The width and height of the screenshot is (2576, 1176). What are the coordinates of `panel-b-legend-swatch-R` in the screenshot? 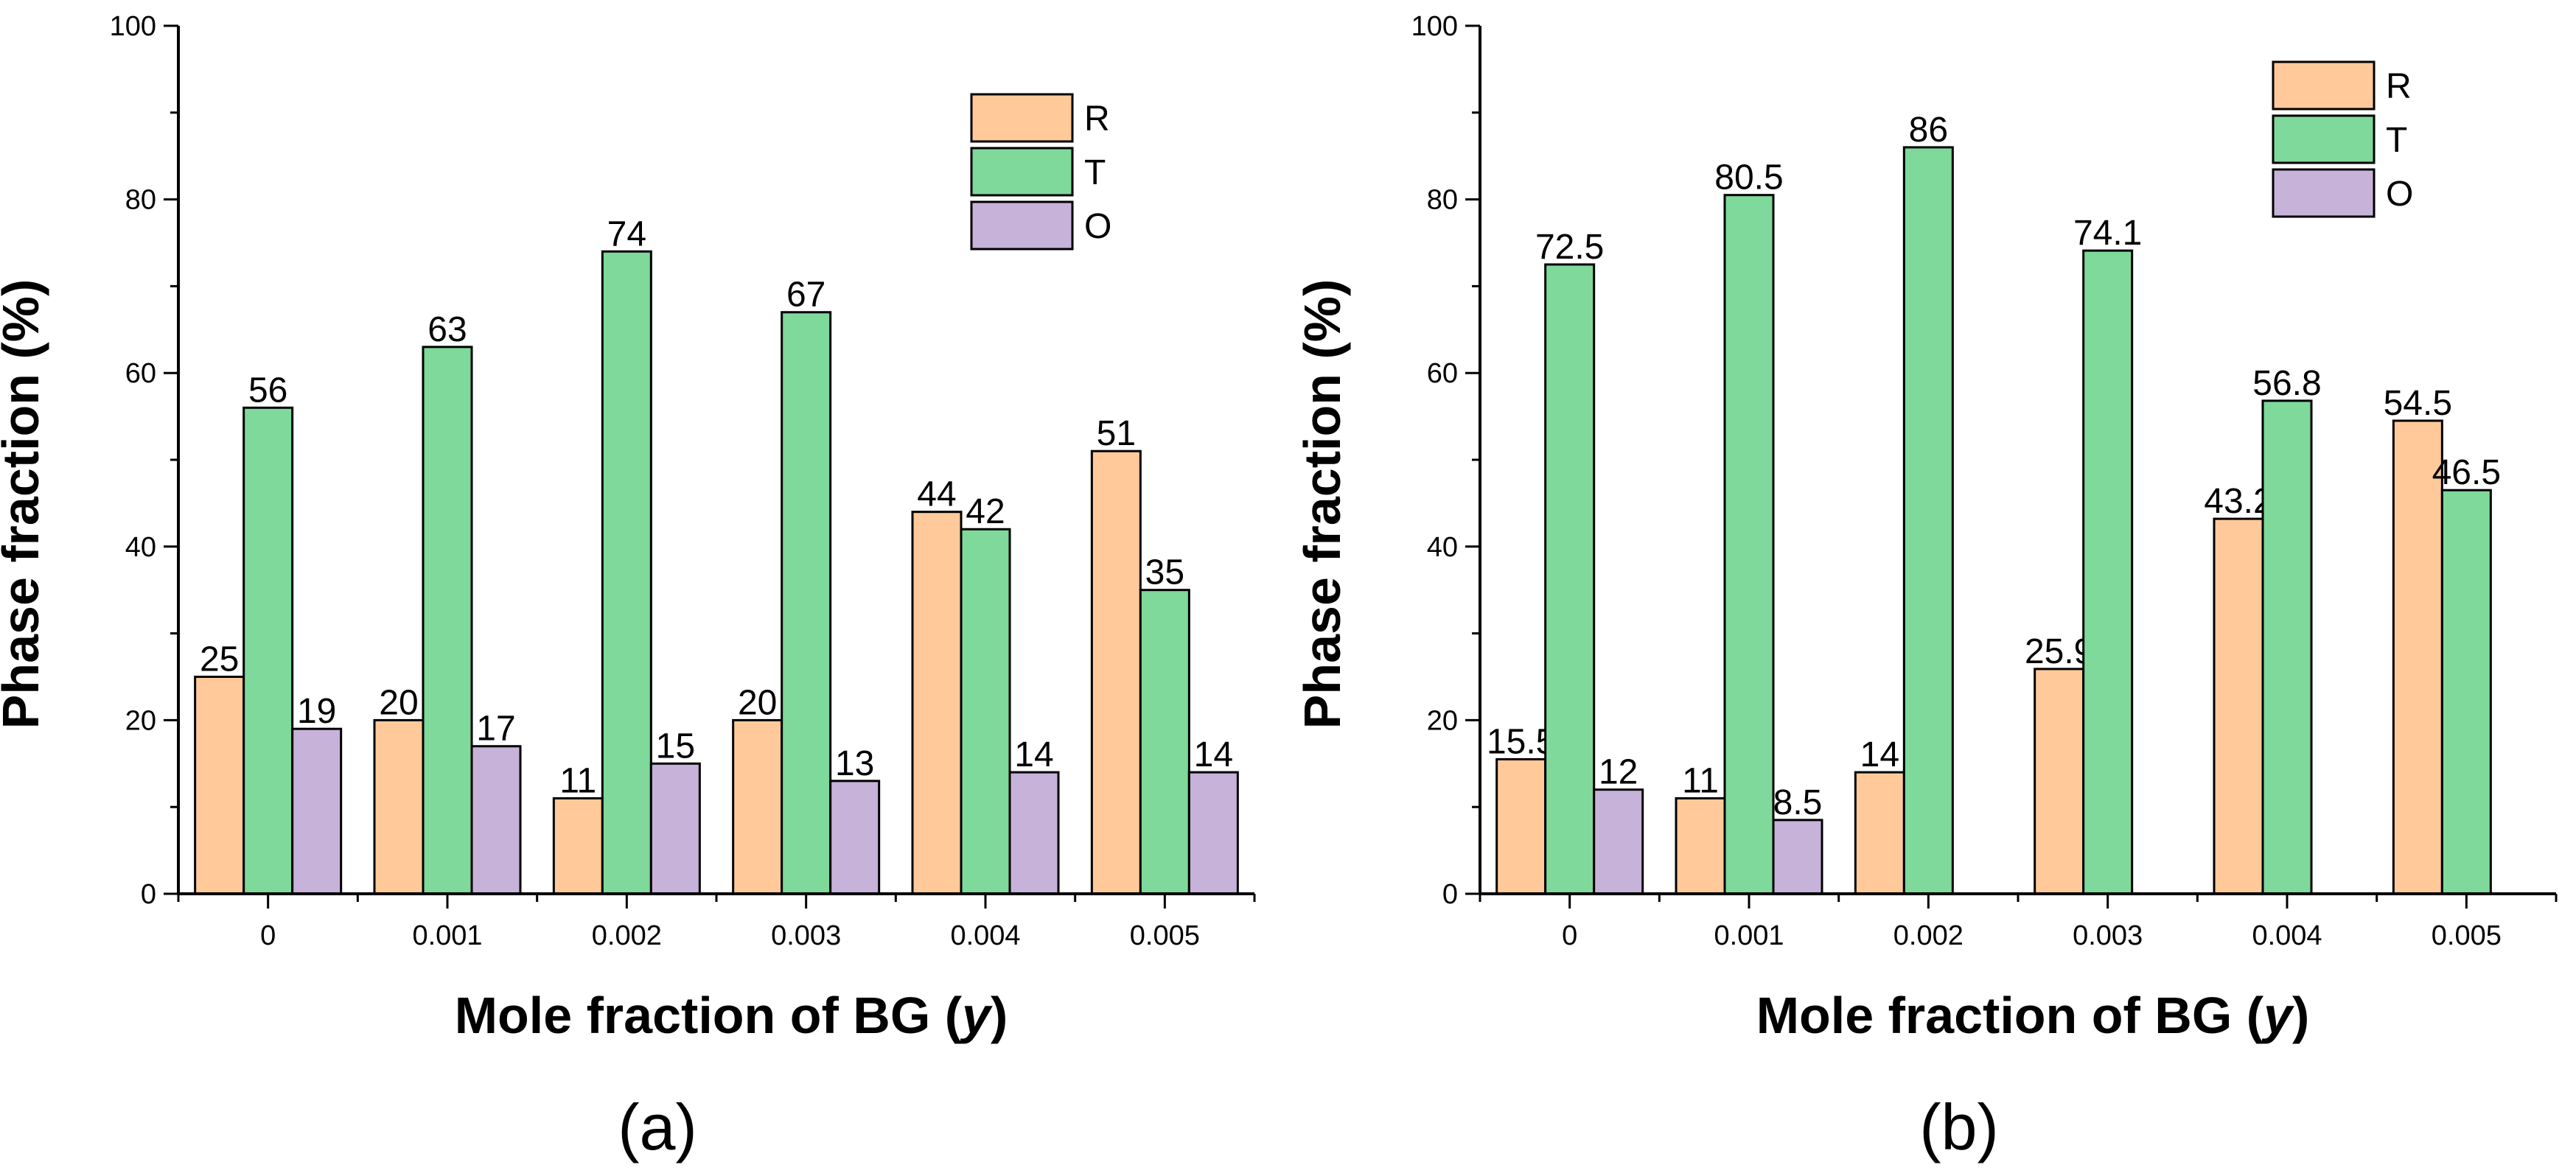 It's located at (2324, 85).